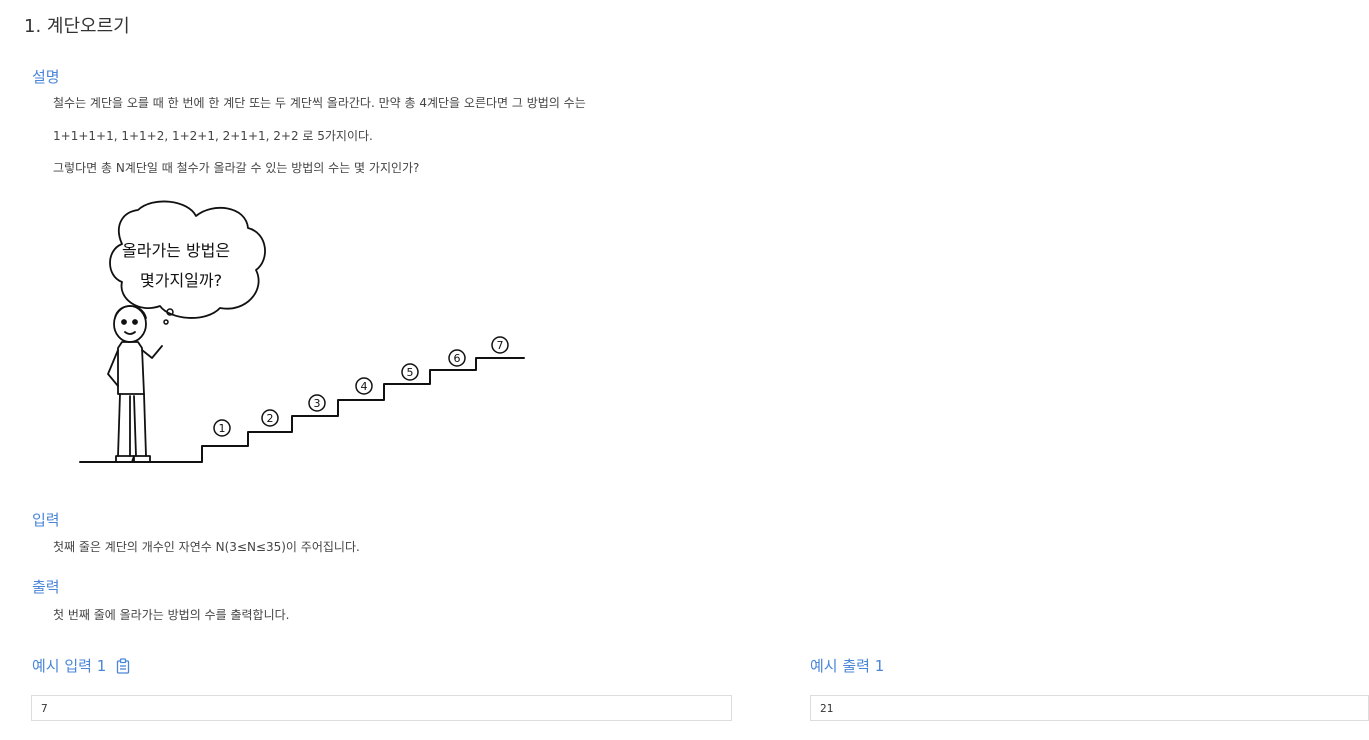 The height and width of the screenshot is (740, 1369). I want to click on step-label-7: 7, so click(500, 345).